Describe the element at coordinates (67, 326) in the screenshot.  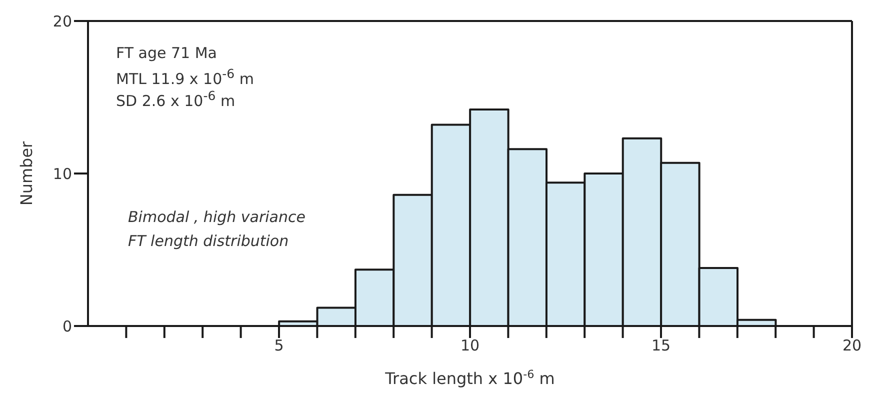
I see `y-tick-label: 0` at that location.